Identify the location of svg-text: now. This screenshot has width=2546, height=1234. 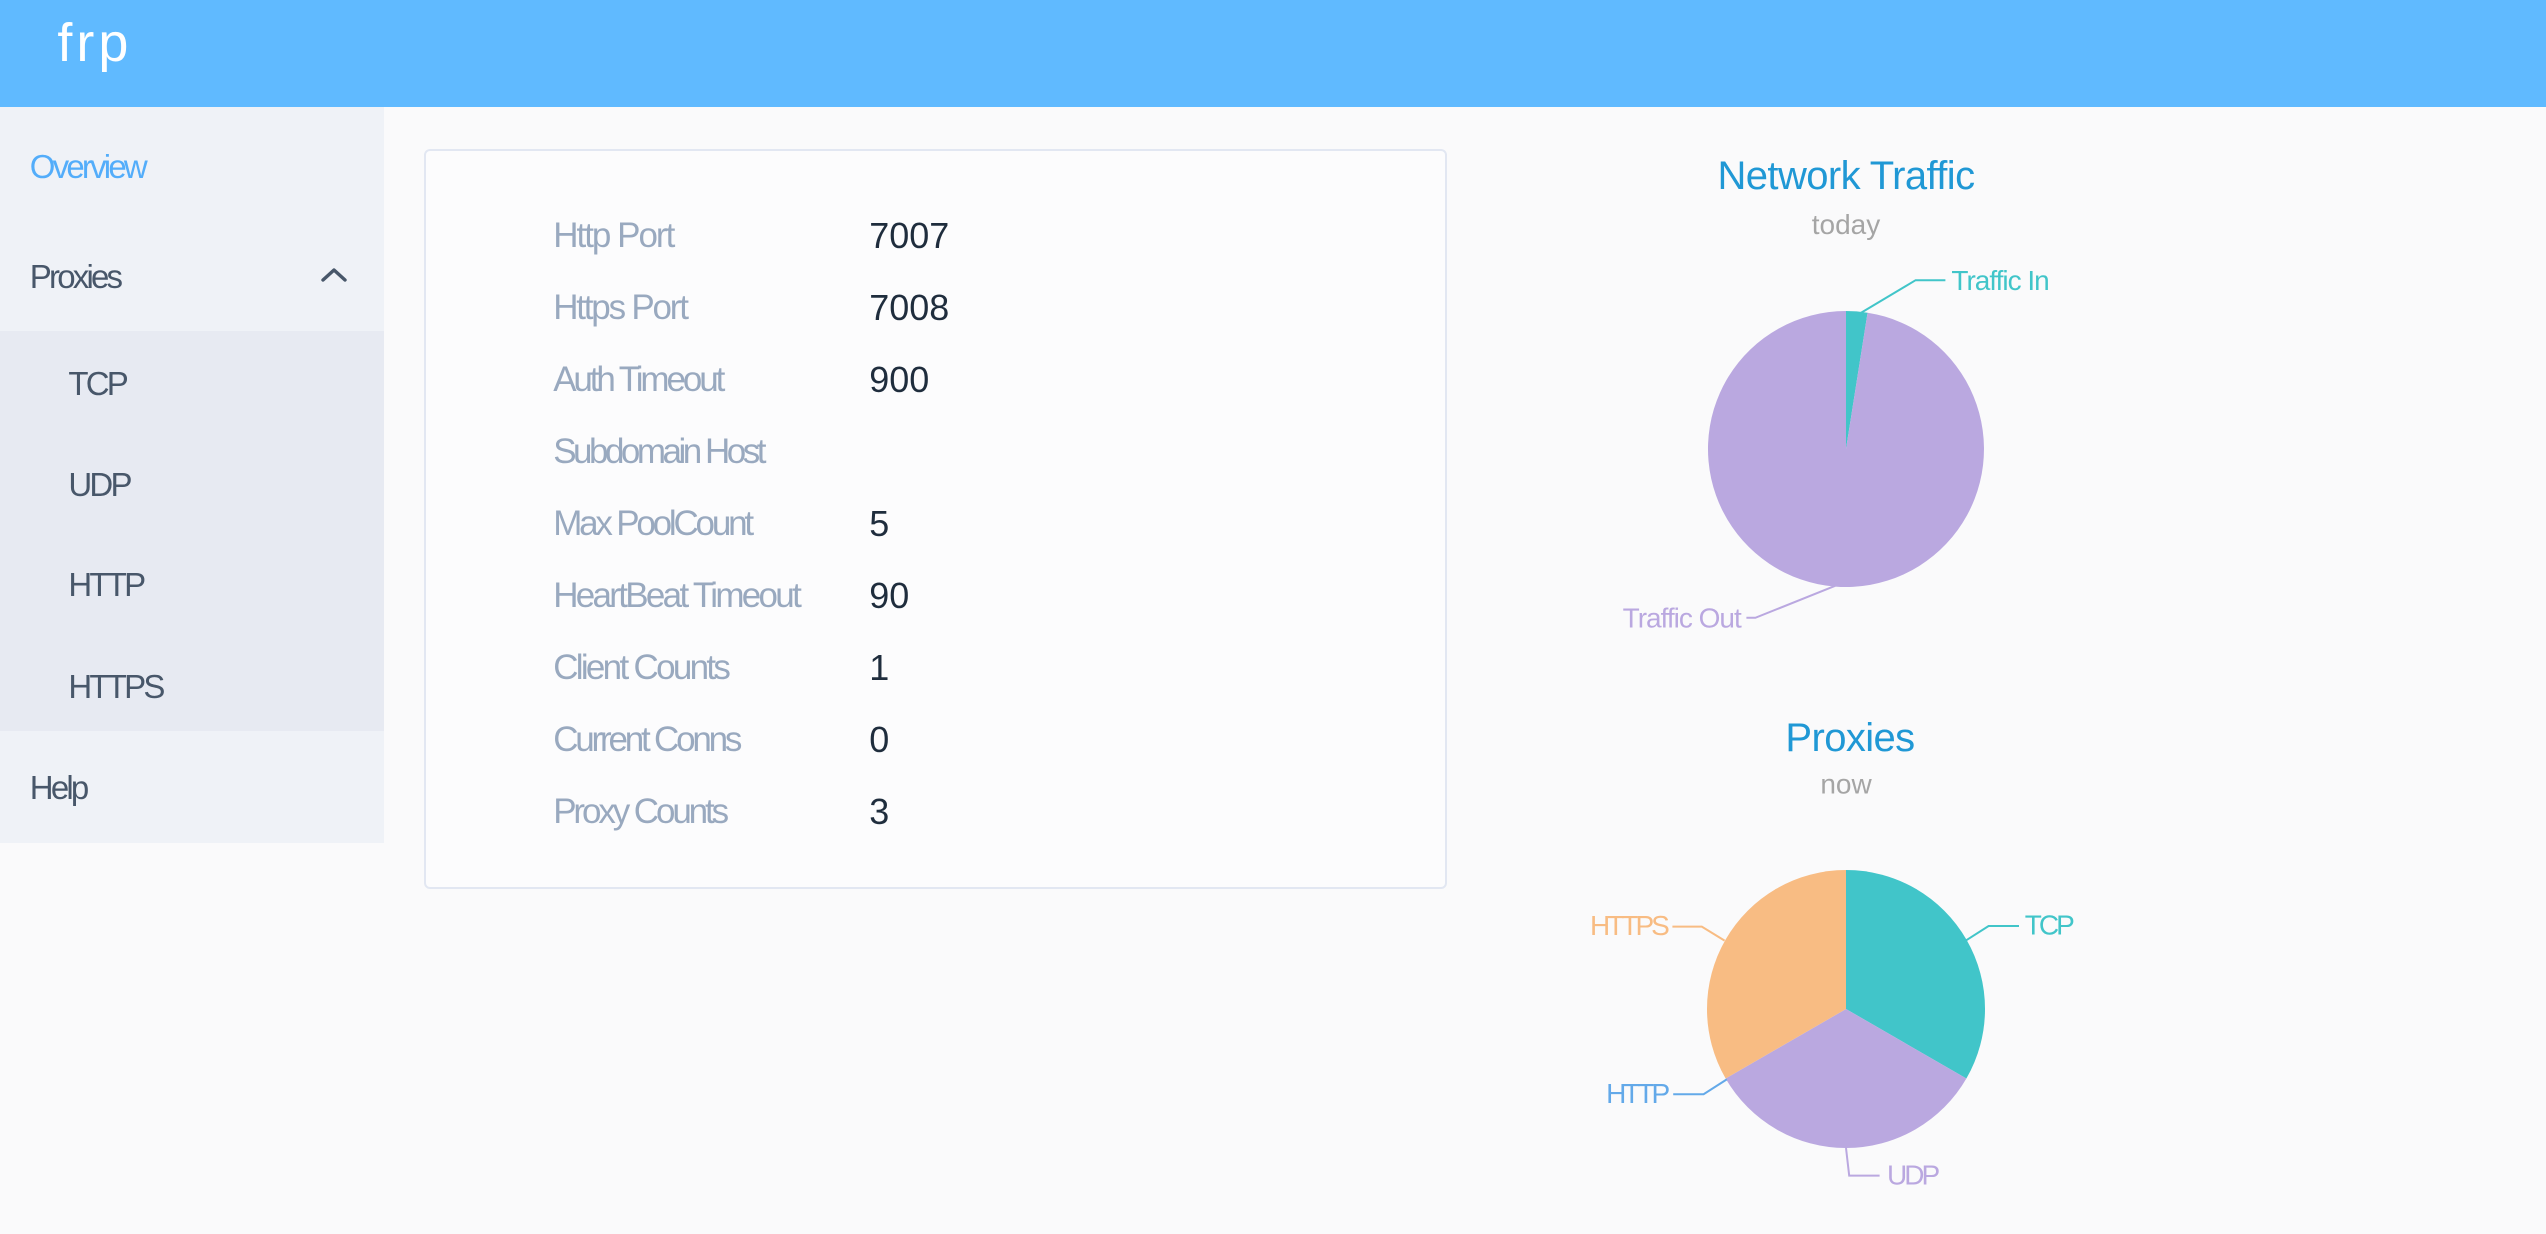
(1846, 784).